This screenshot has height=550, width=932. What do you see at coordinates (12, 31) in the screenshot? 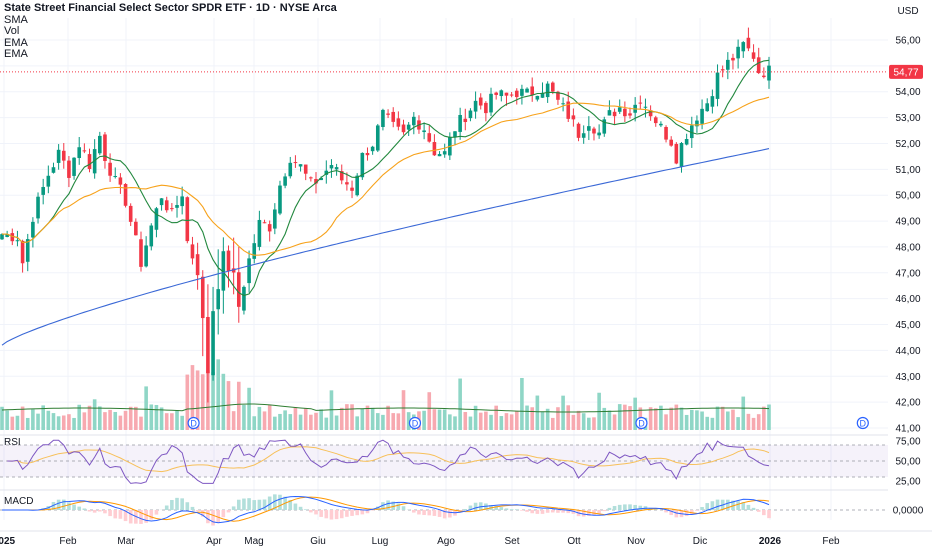
I see `legend-vol: Vol` at bounding box center [12, 31].